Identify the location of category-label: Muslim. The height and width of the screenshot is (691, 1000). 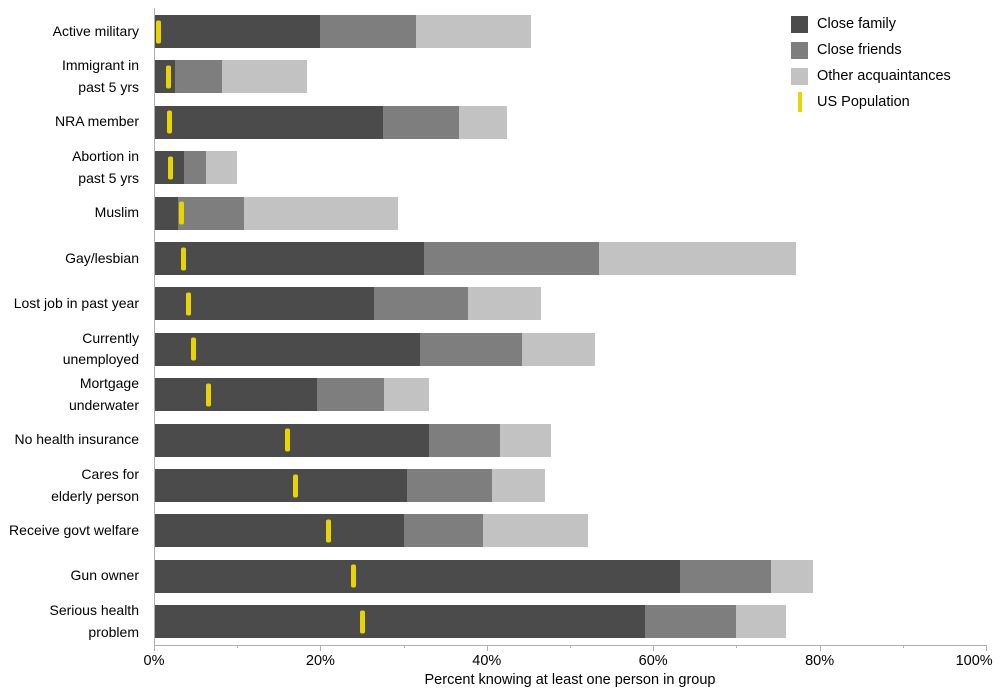
(116, 212).